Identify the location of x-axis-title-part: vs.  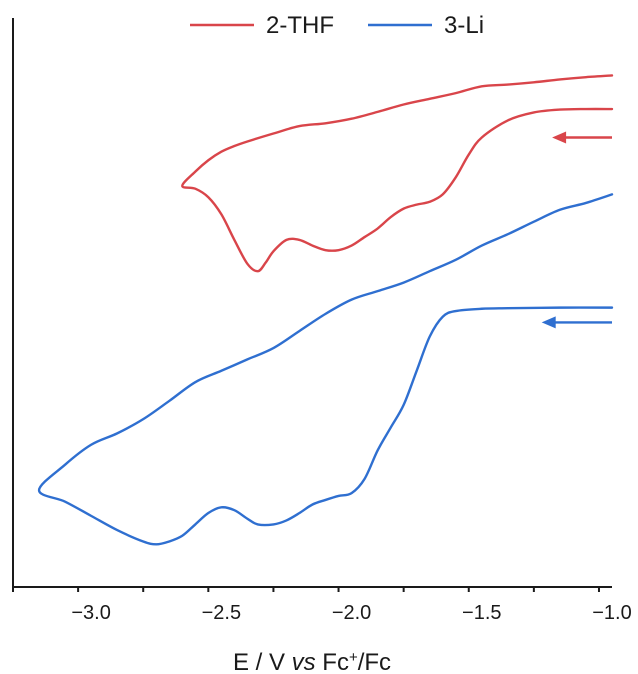
(304, 661).